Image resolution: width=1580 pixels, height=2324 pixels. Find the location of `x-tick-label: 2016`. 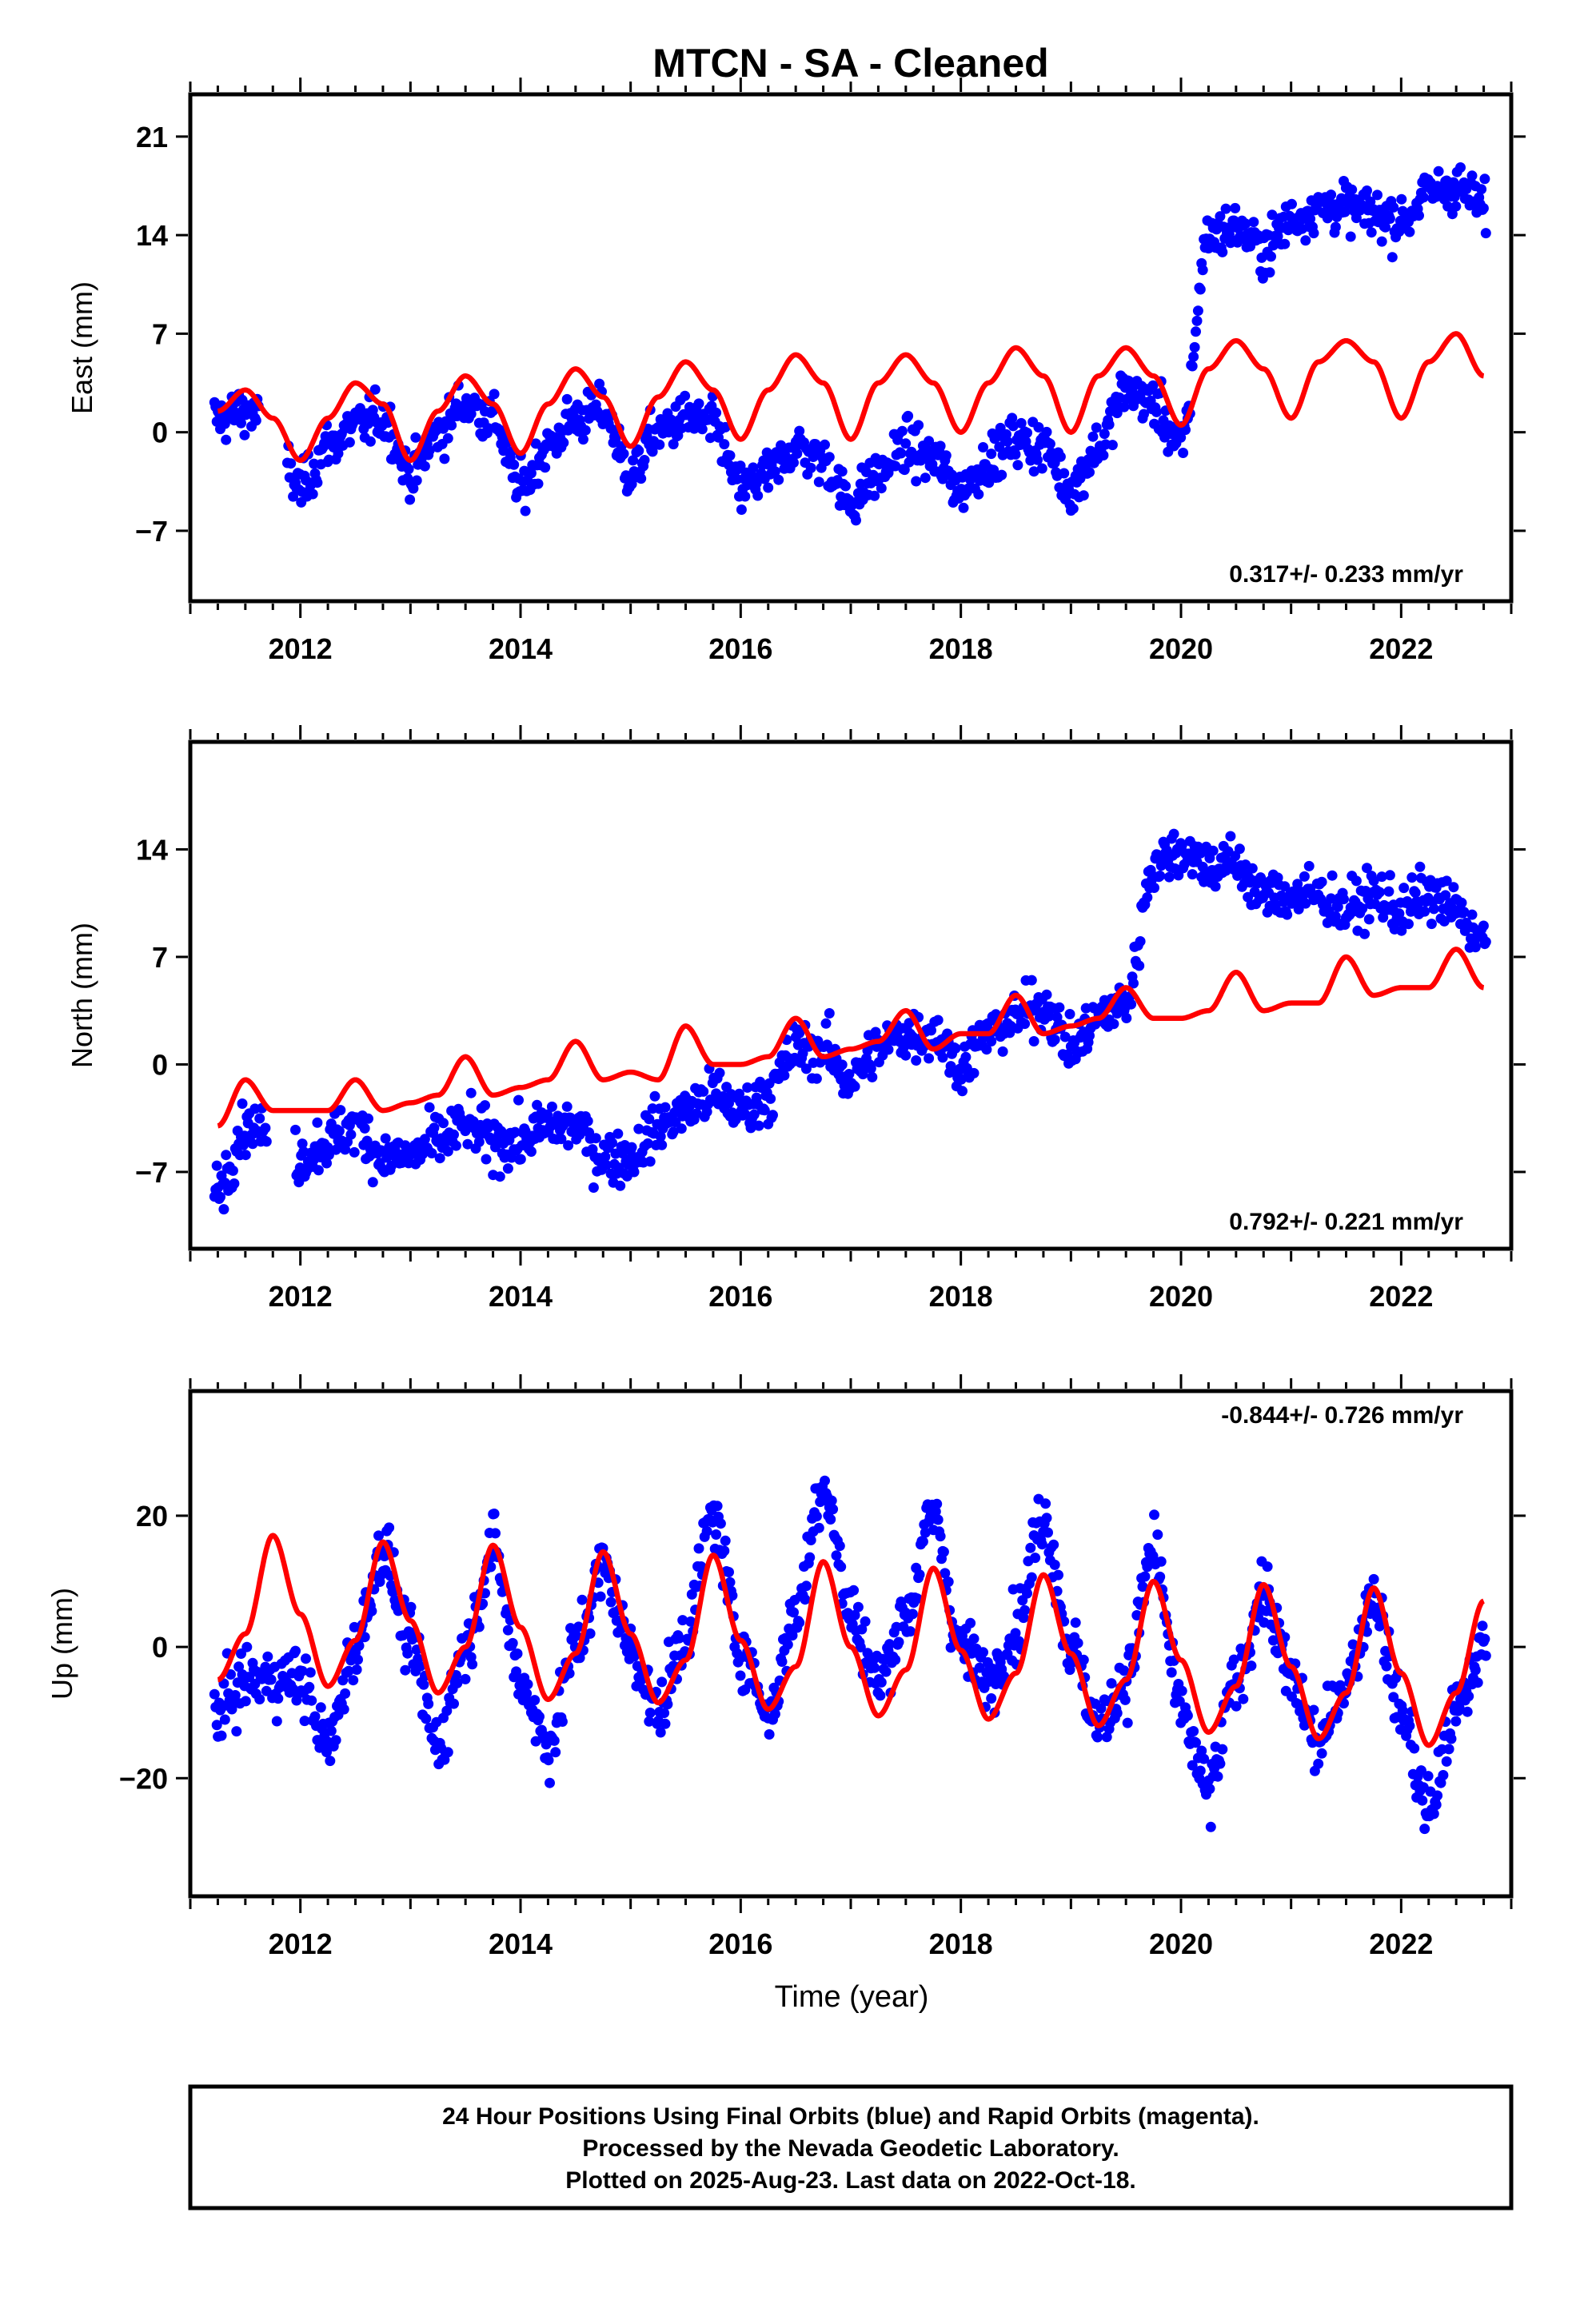

x-tick-label: 2016 is located at coordinates (740, 1297).